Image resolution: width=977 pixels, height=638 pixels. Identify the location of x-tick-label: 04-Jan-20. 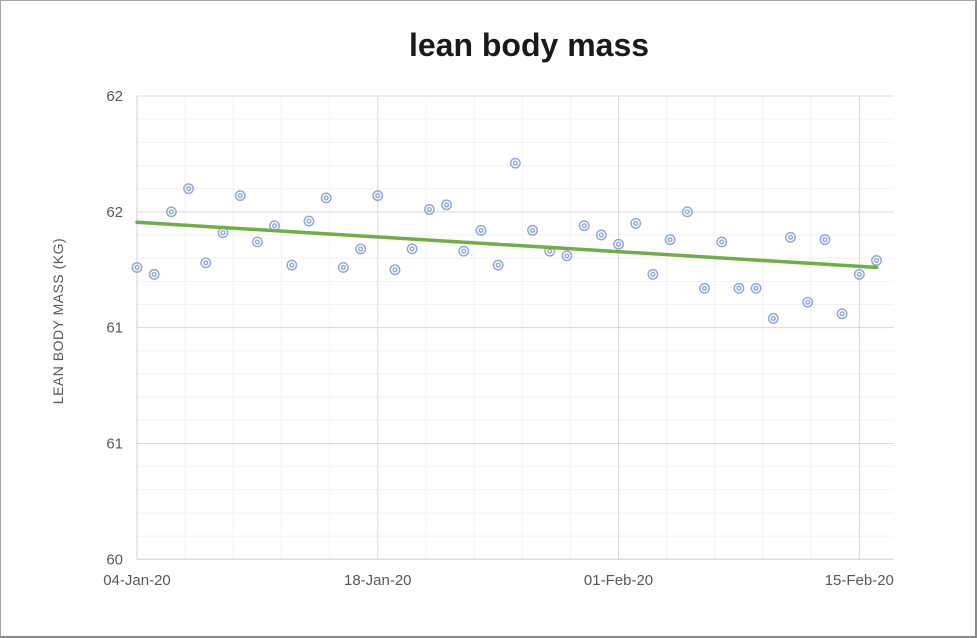
(137, 580).